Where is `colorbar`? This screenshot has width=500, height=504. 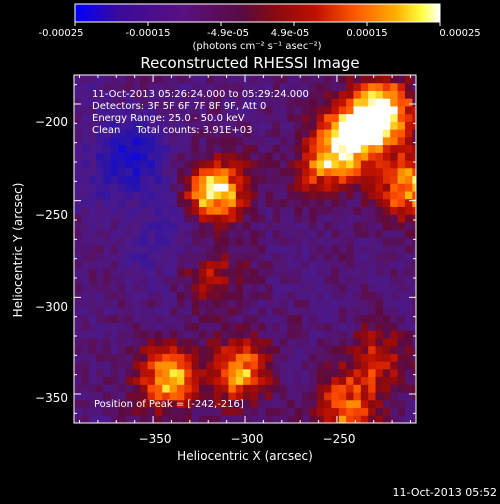
colorbar is located at coordinates (257, 13).